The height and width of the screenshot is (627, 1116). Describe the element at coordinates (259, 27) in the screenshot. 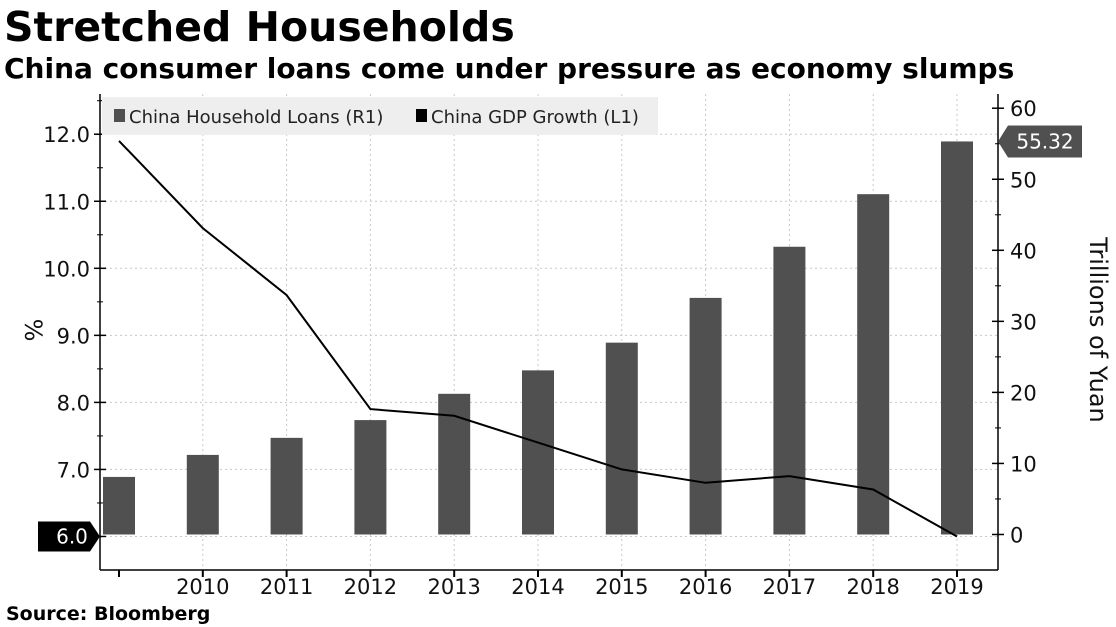

I see `chart-title: Stretched Households` at that location.